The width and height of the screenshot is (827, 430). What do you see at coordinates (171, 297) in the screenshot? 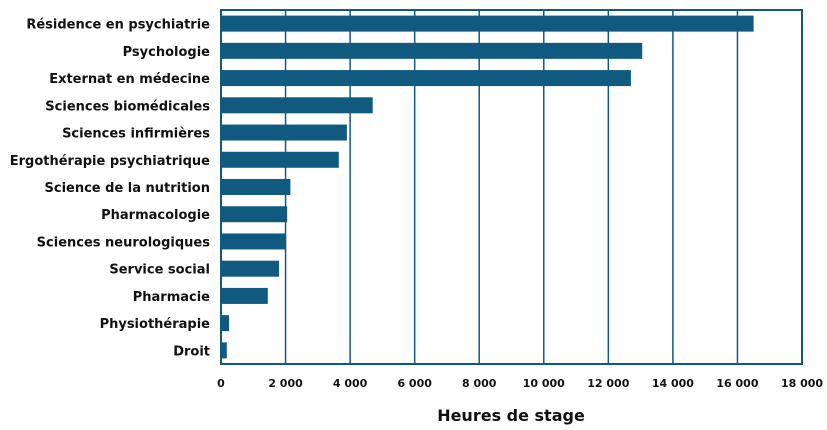
I see `category-label: Pharmacie` at bounding box center [171, 297].